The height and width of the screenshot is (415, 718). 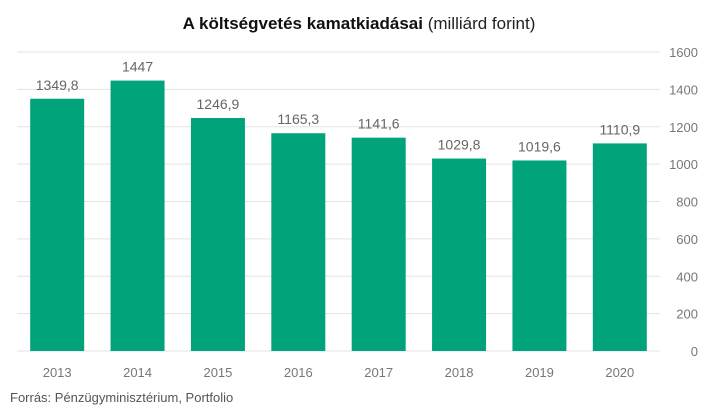 I want to click on y-tick-label: 1400, so click(x=683, y=89).